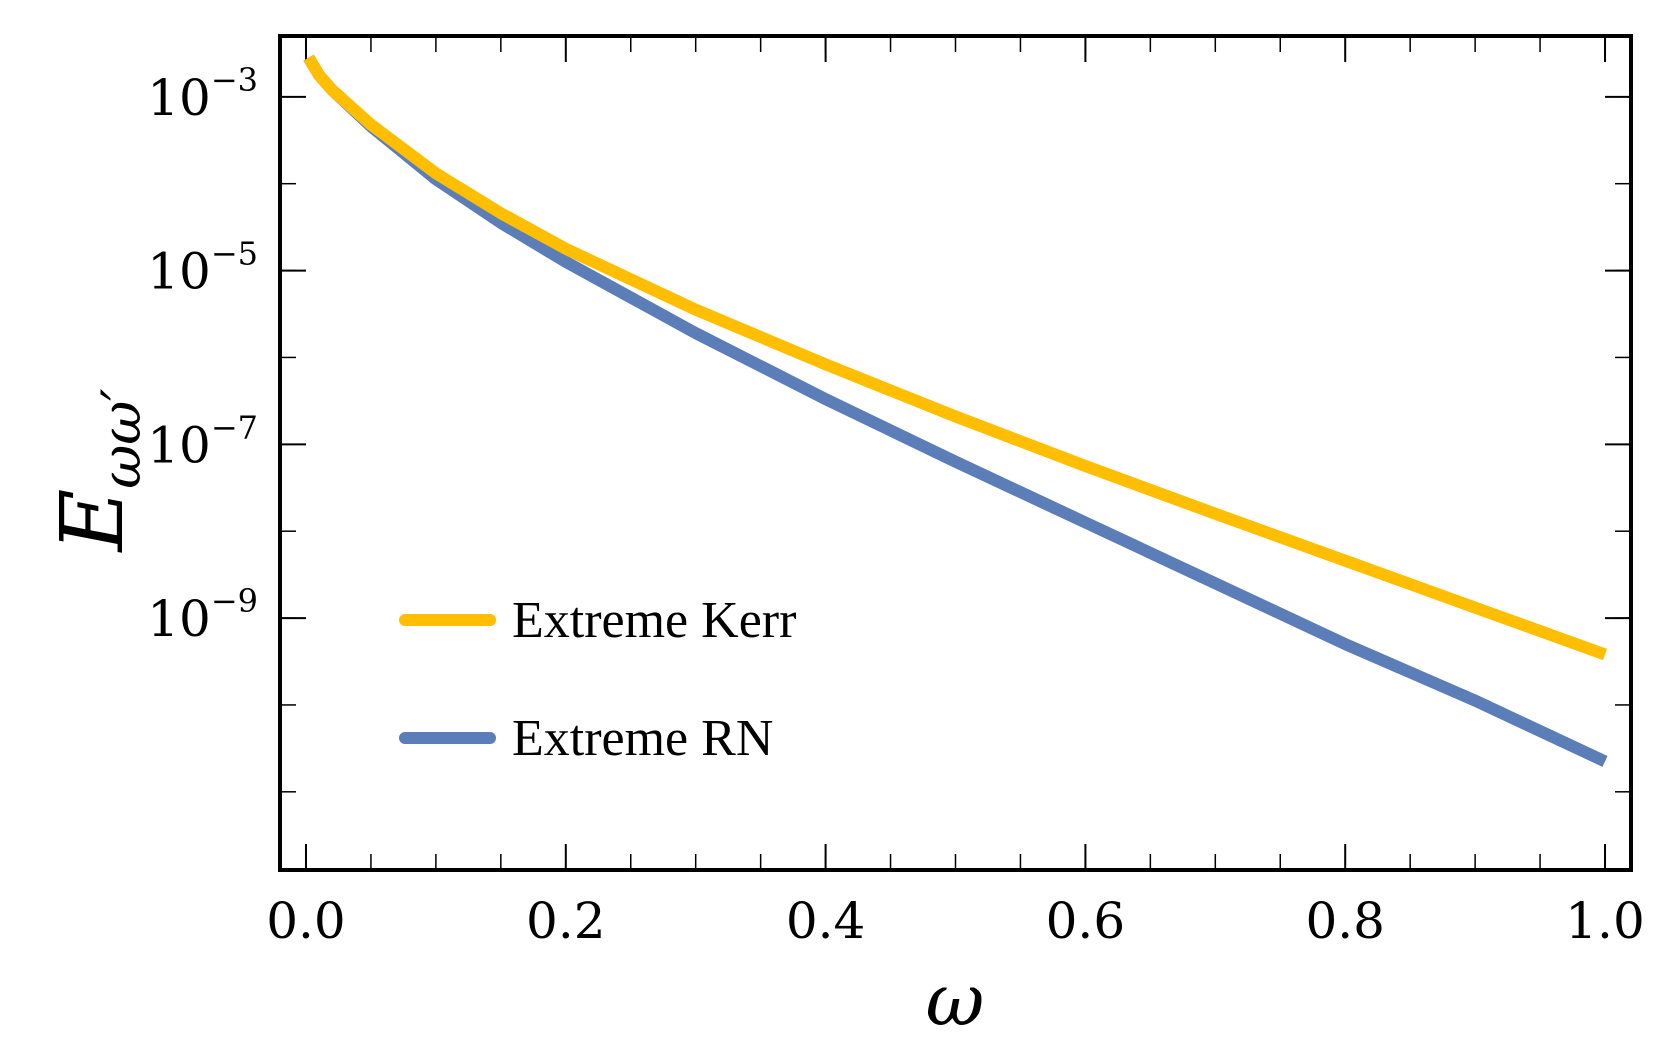 This screenshot has height=1048, width=1656. What do you see at coordinates (955, 921) in the screenshot?
I see `x-tick-labels: 0.0 0.2 0.4 0.6 0.8 1.0` at bounding box center [955, 921].